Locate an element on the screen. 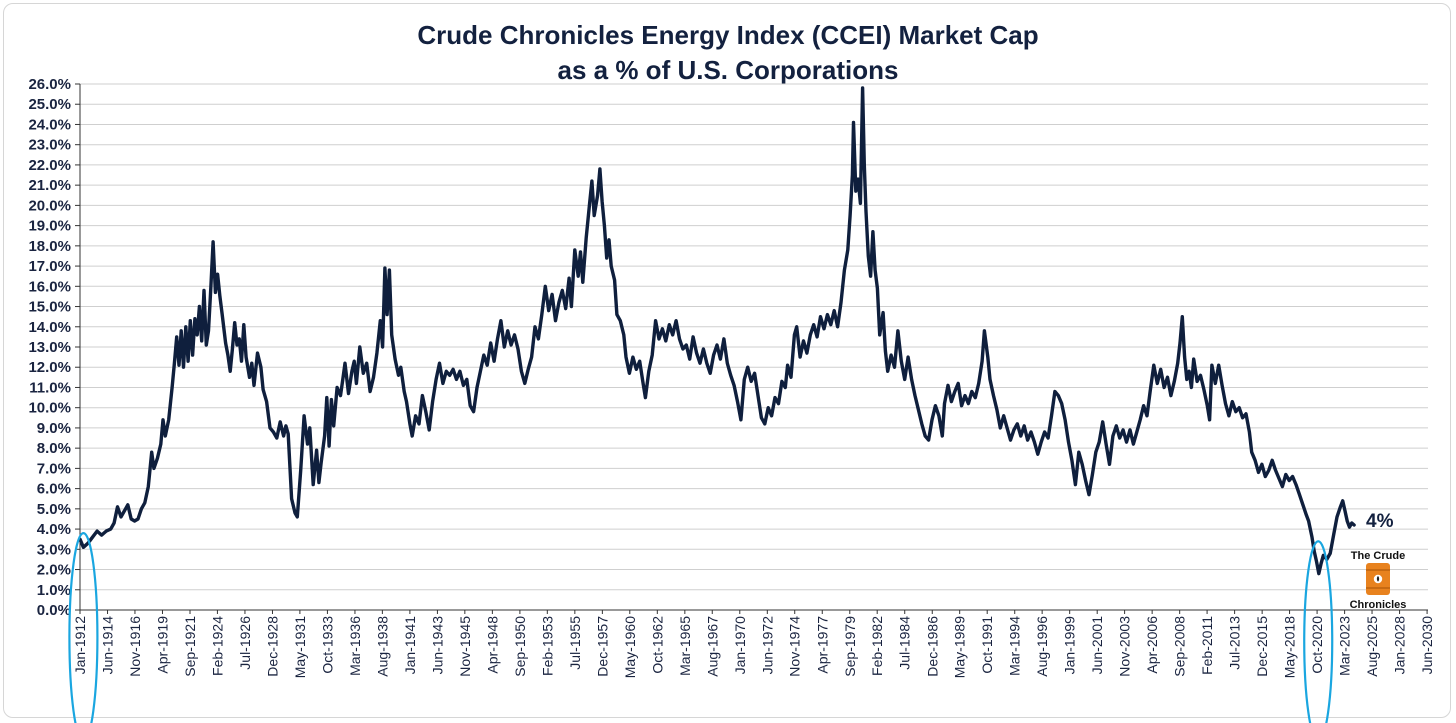 This screenshot has height=723, width=1456. y-tick-label: 18.0% is located at coordinates (49, 246).